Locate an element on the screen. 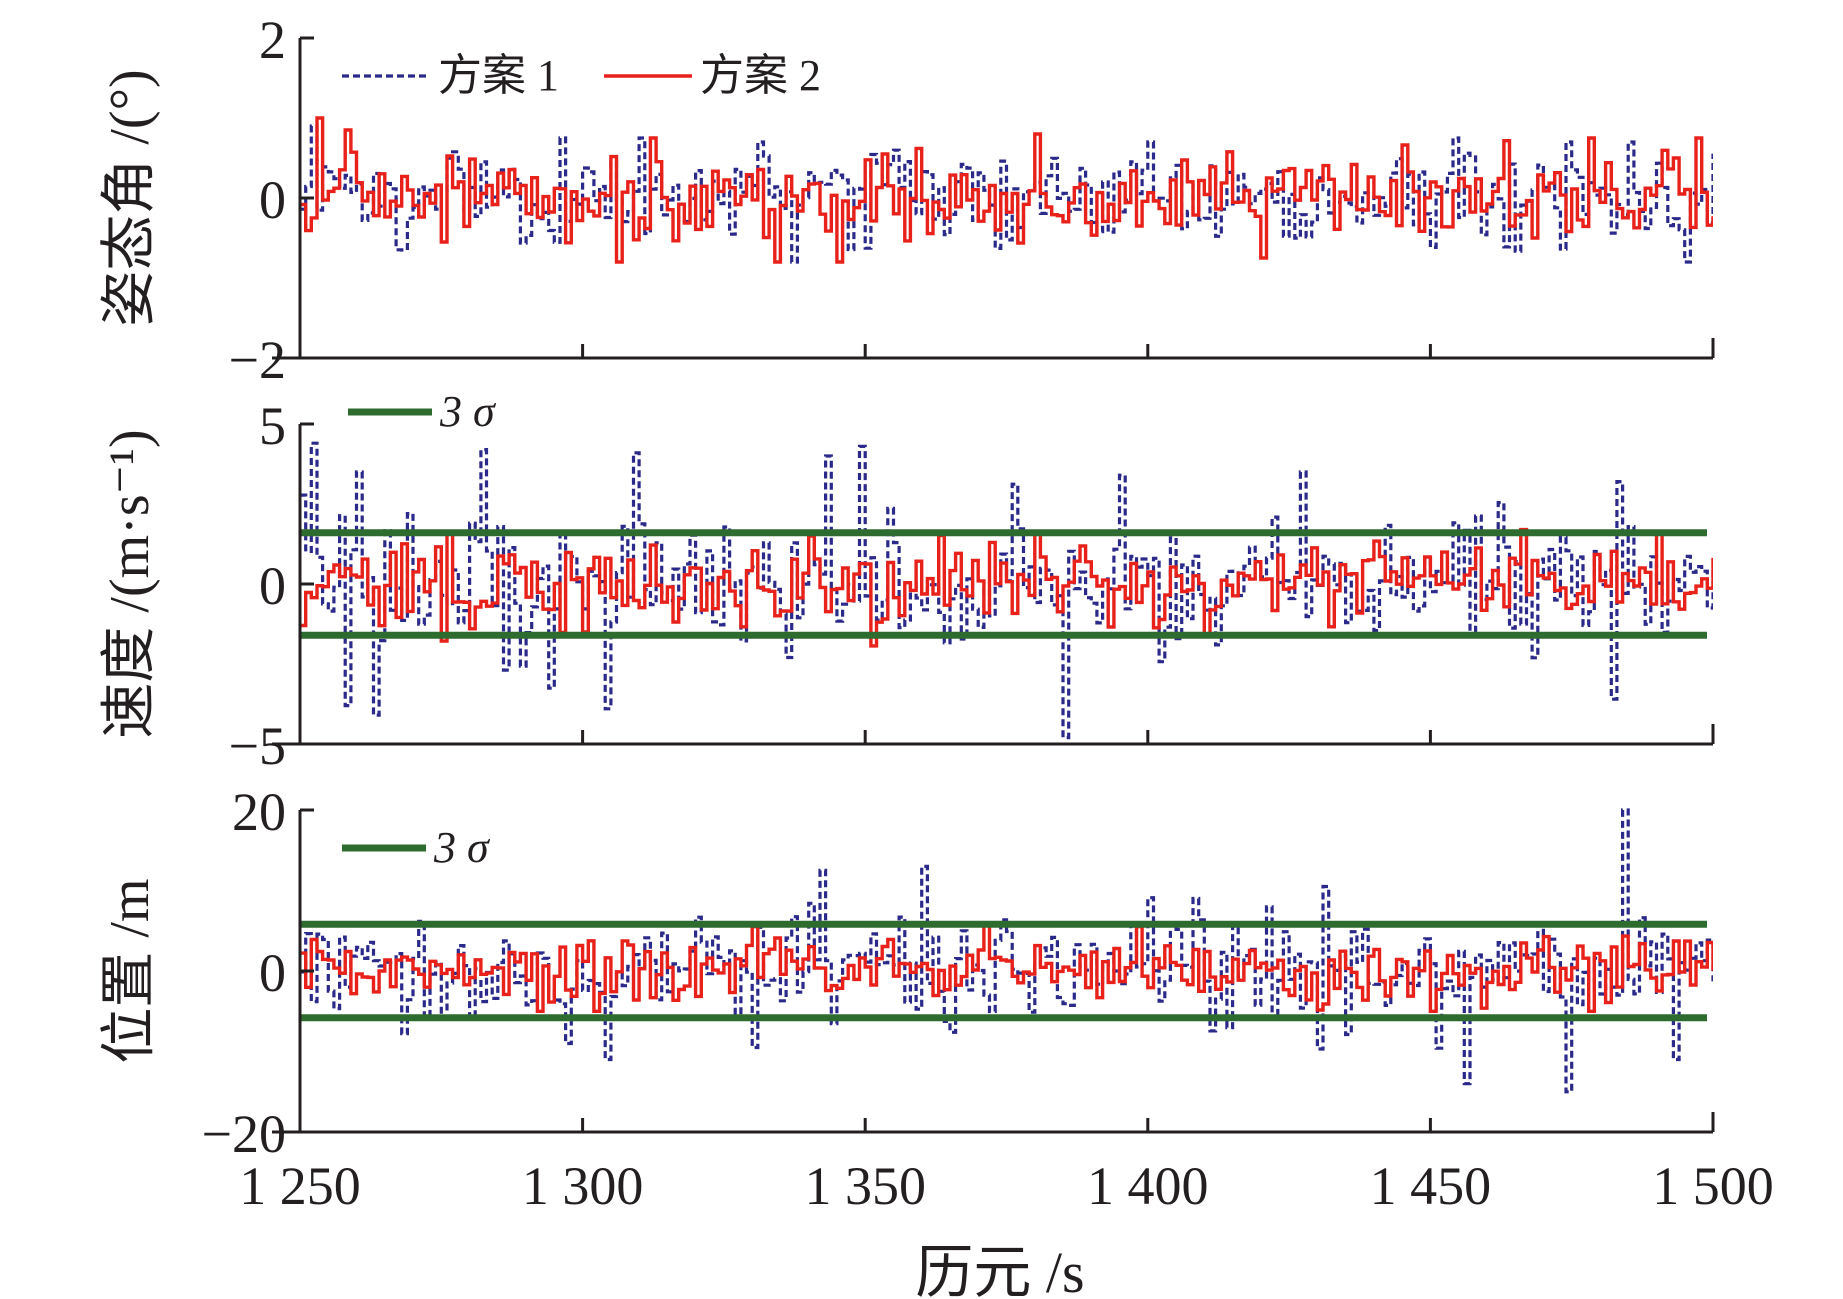 The height and width of the screenshot is (1299, 1843). y-tick-label: −5 is located at coordinates (257, 746).